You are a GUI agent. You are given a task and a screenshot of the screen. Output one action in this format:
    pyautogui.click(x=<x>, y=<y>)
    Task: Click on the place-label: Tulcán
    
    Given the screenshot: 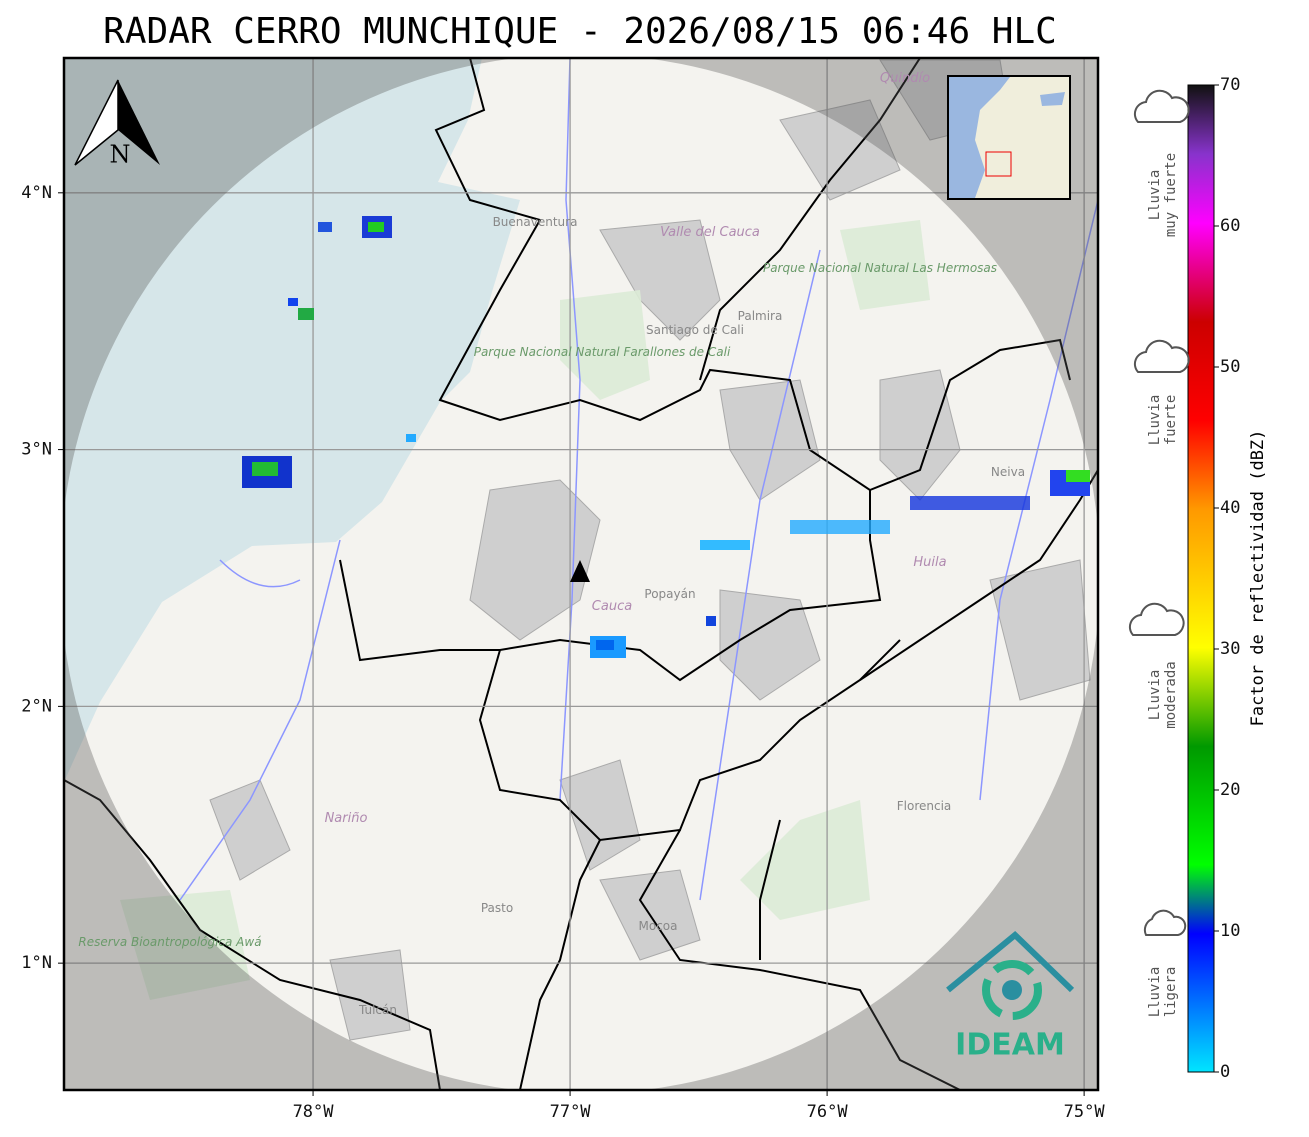 What is the action you would take?
    pyautogui.click(x=377, y=1010)
    